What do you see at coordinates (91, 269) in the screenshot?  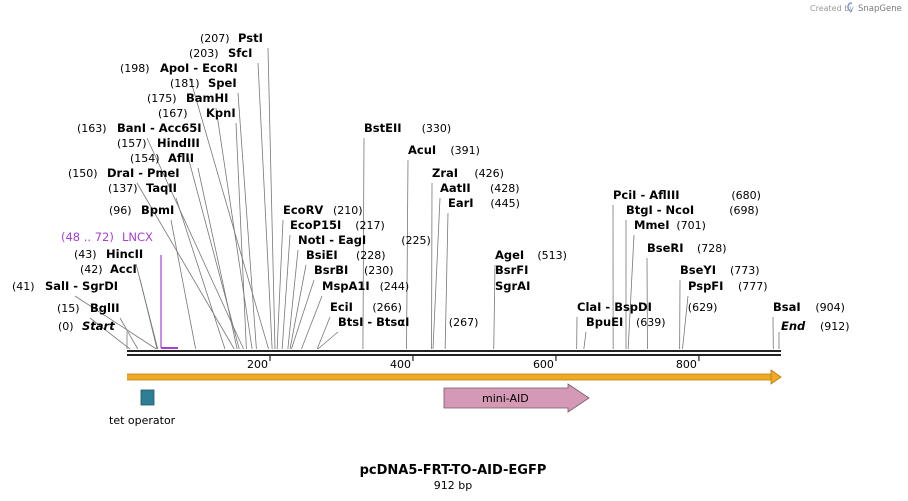 I see `site-position: (42)` at bounding box center [91, 269].